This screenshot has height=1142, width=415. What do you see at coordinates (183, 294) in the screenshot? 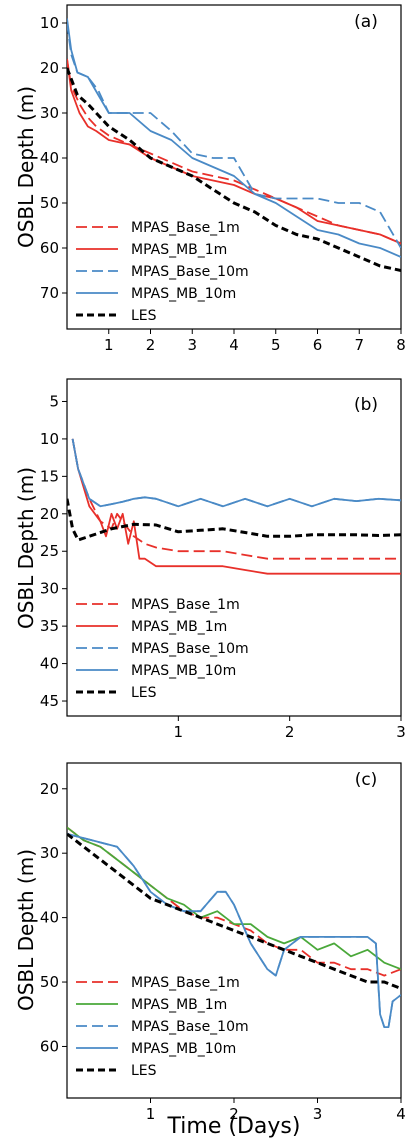
I see `panel-a-legend-label: MPAS_MB_10m` at bounding box center [183, 294].